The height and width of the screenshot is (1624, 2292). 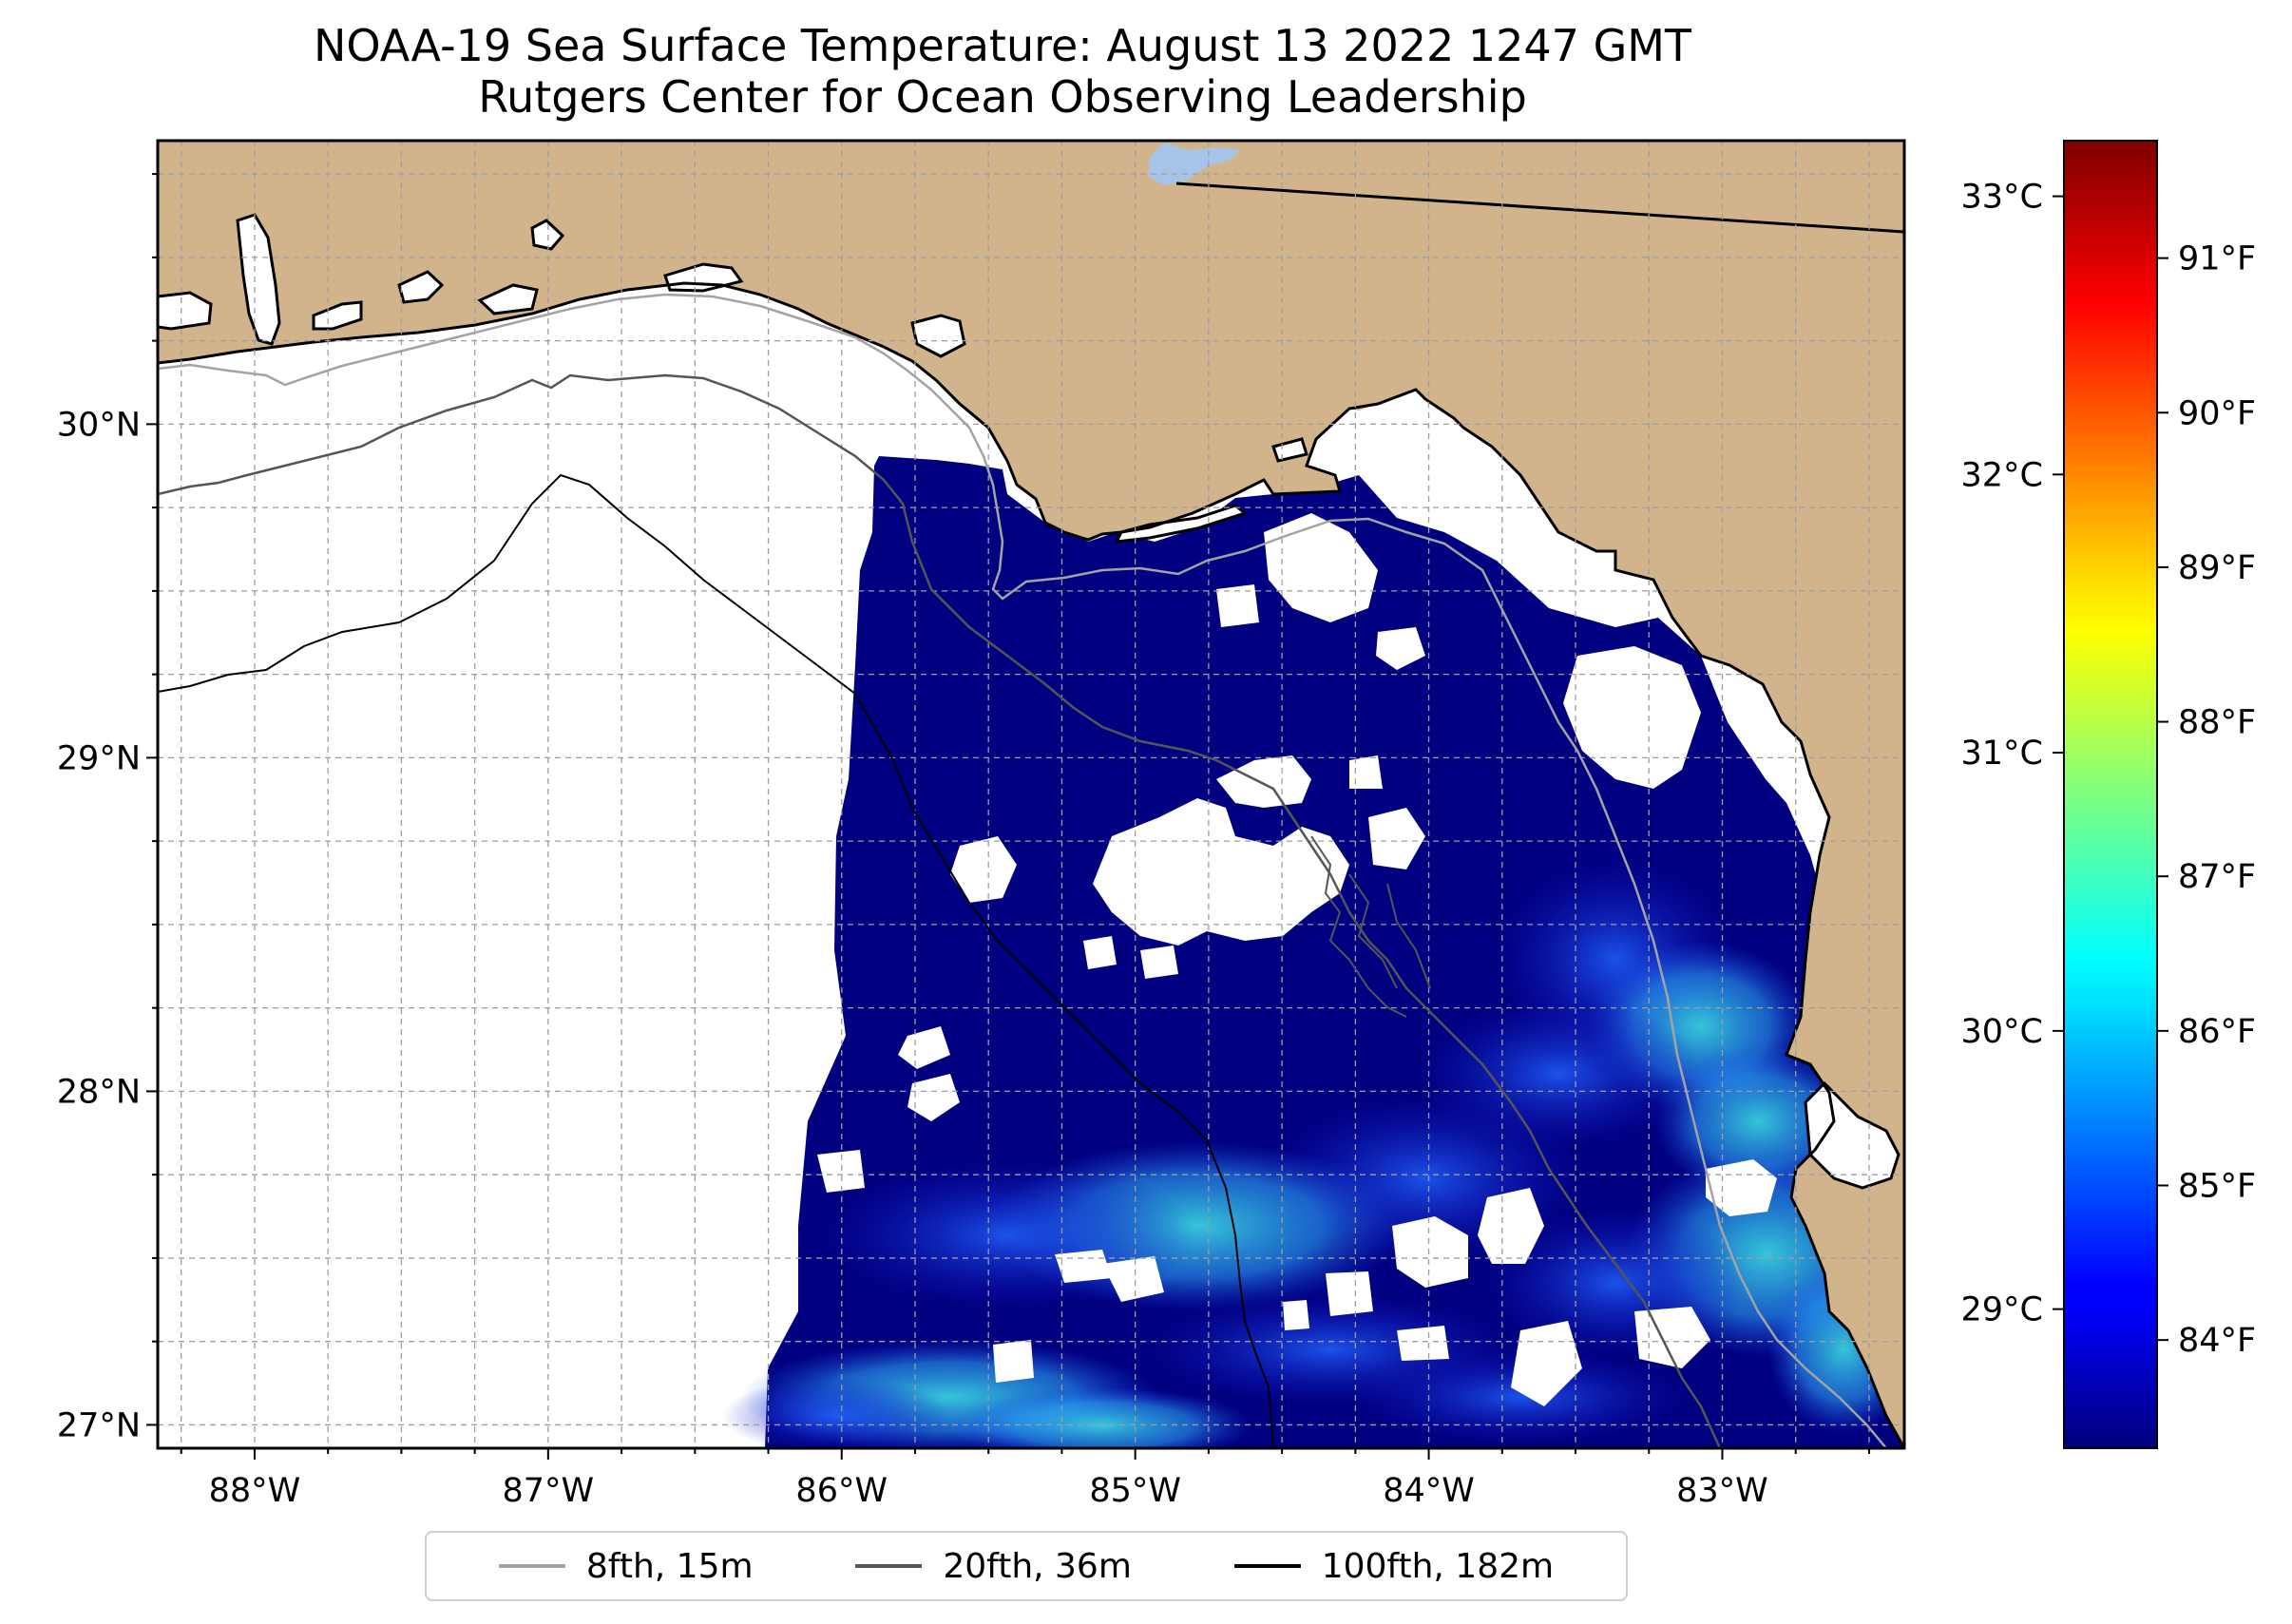 What do you see at coordinates (2217, 1341) in the screenshot?
I see `fahrenheit-tick-label: 84°F` at bounding box center [2217, 1341].